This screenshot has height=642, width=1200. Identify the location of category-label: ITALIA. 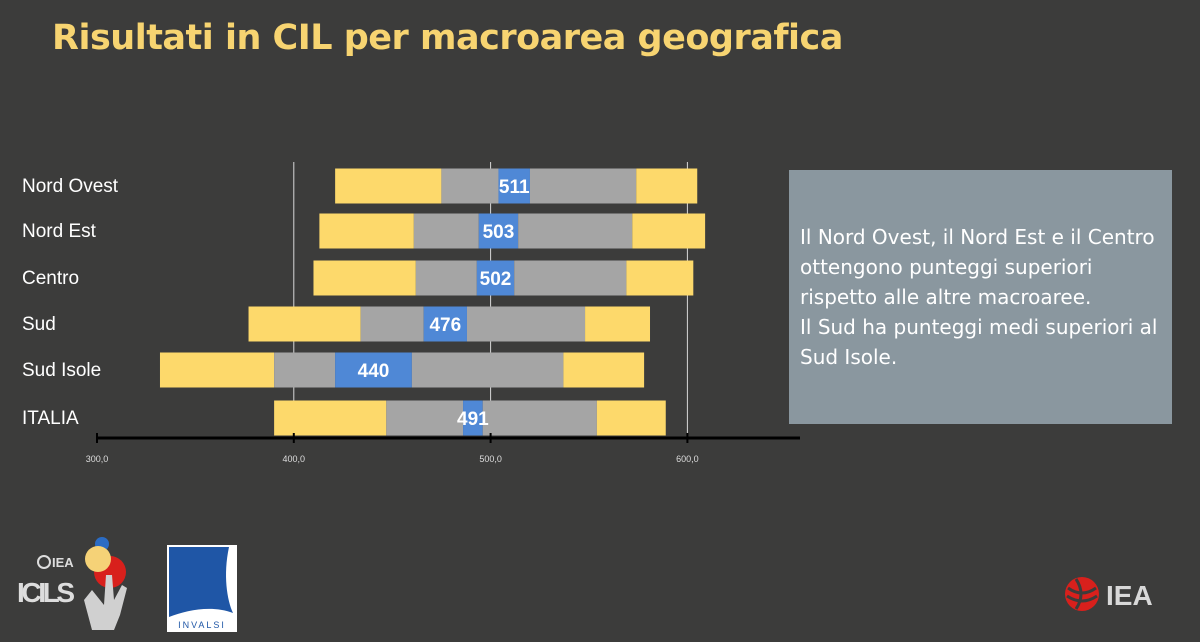
(50, 418).